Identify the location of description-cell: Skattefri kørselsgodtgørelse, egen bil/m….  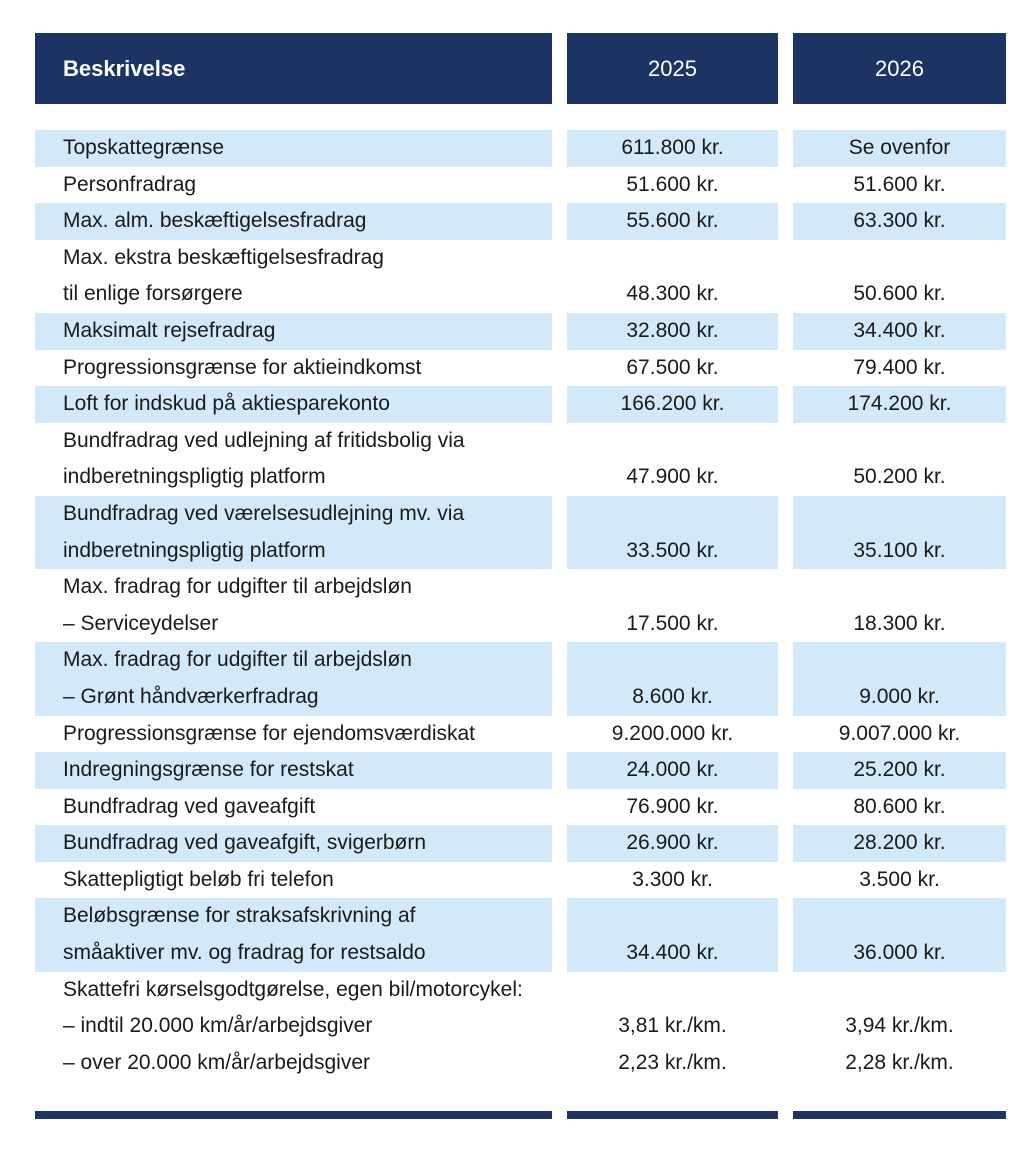
(293, 1027).